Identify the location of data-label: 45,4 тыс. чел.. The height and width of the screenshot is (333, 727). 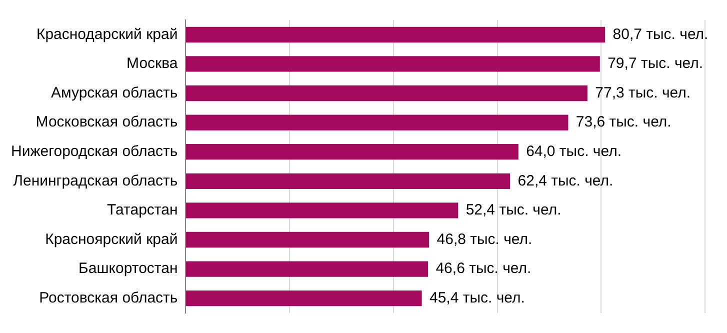
(477, 297).